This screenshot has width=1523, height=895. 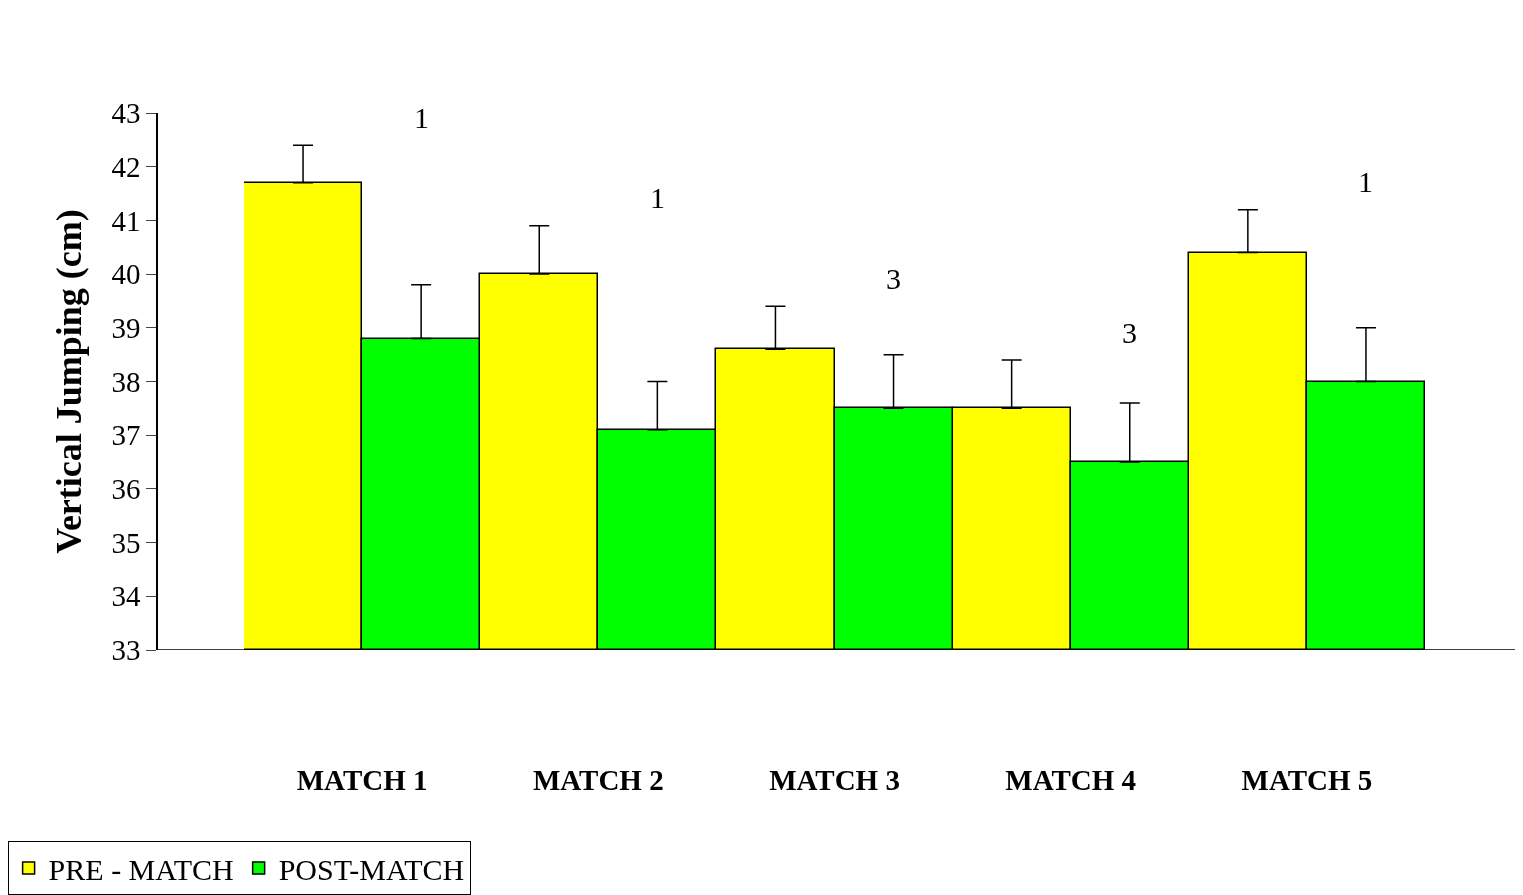 I want to click on y-tick-label: 38, so click(x=126, y=381).